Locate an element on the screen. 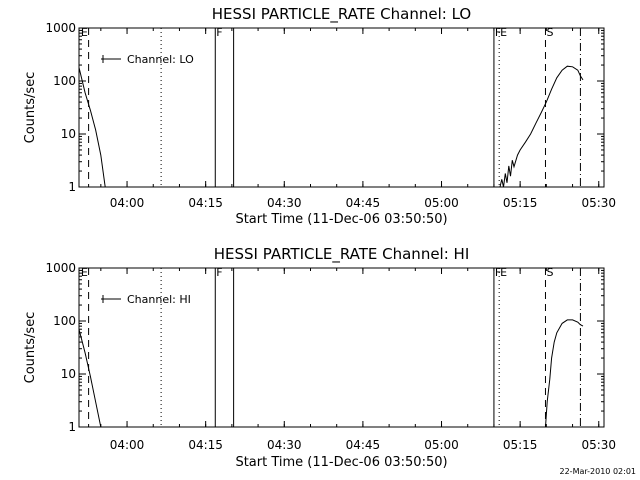 This screenshot has height=480, width=640. legend-label: Channel: HI is located at coordinates (159, 299).